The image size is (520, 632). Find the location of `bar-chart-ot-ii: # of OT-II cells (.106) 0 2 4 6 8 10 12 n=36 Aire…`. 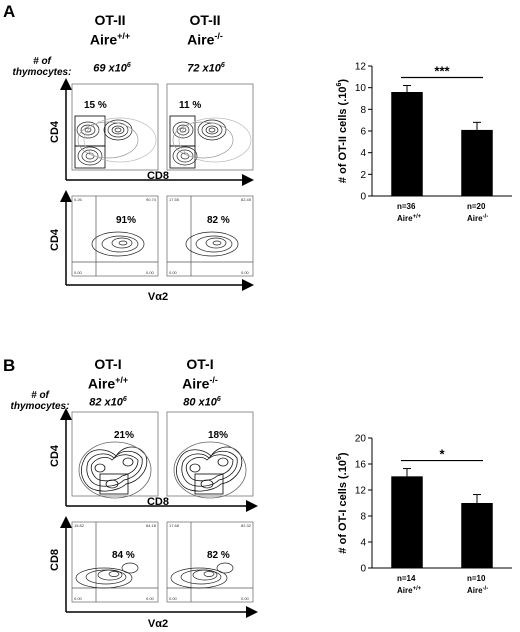

bar-chart-ot-ii: # of OT-II cells (.106) 0 2 4 6 8 10 12 n=36 Aire… is located at coordinates (424, 142).